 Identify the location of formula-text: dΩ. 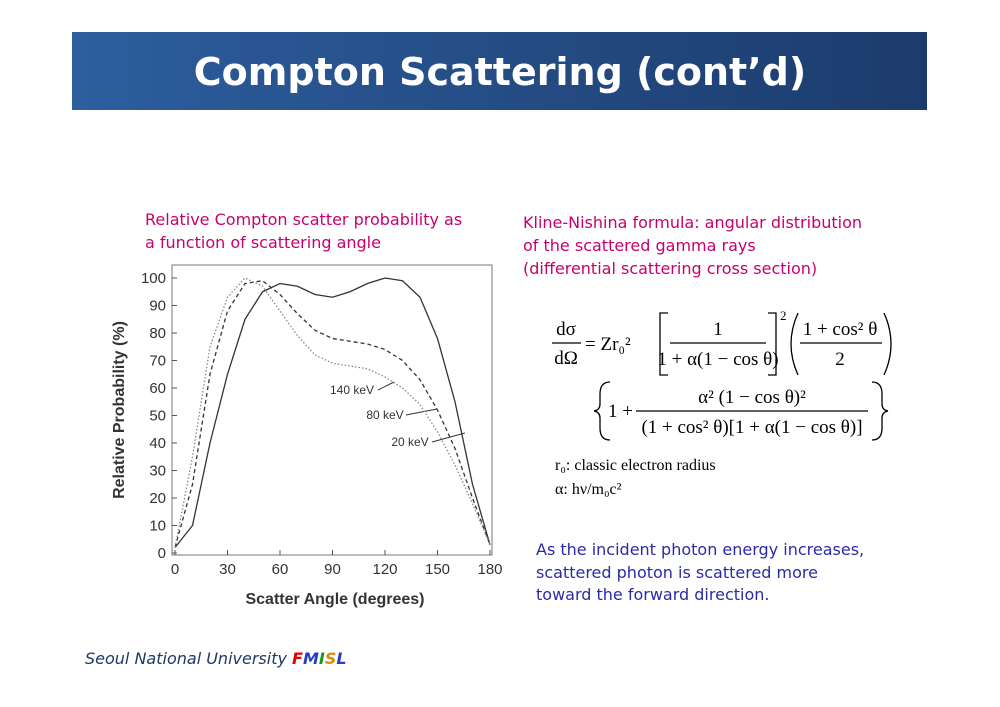
(566, 358).